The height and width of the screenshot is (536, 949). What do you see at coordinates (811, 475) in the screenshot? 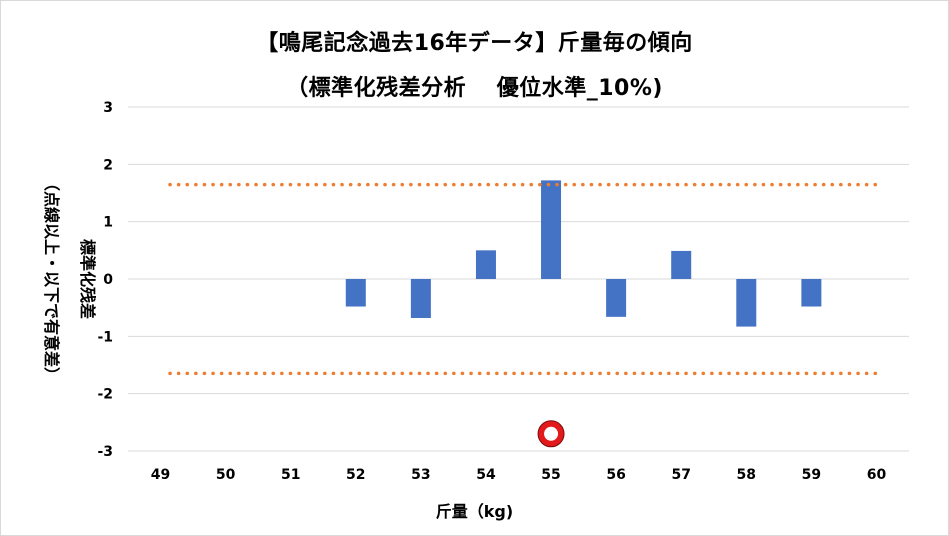
I see `x-tick-label: 59` at bounding box center [811, 475].